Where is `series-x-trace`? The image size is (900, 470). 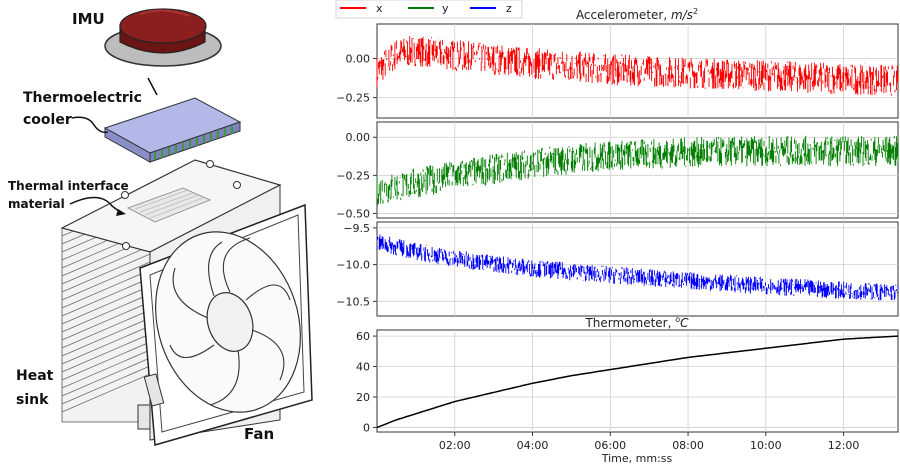 series-x-trace is located at coordinates (637, 66).